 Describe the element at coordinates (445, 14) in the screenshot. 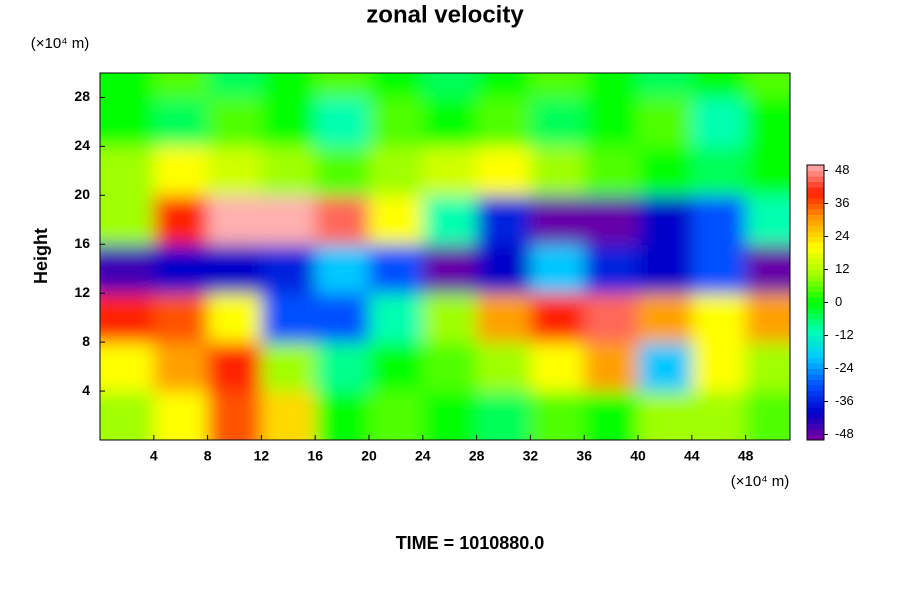

I see `chart-title: zonal velocity` at that location.